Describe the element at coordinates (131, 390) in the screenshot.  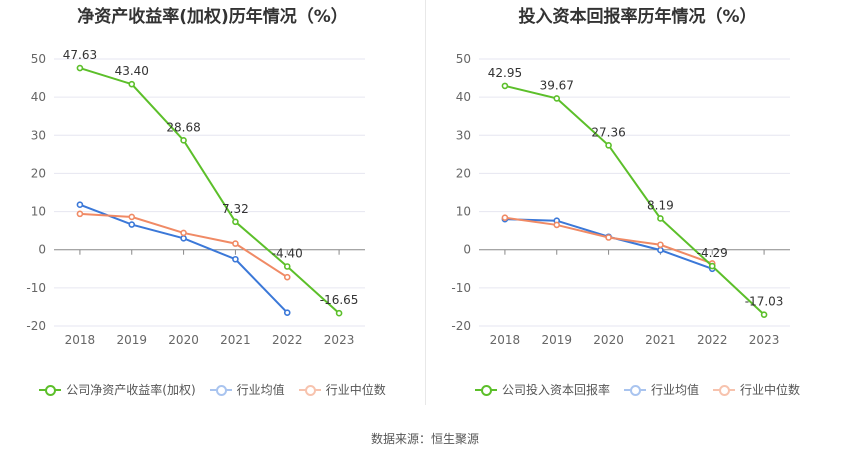
I see `legend-label: 公司净资产收益率(加权)` at that location.